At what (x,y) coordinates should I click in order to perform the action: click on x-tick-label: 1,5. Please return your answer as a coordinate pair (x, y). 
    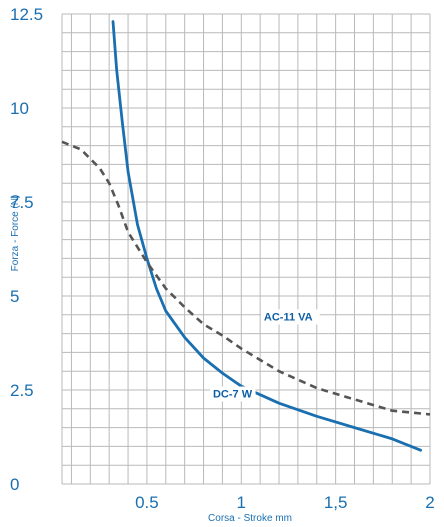
    Looking at the image, I should click on (336, 502).